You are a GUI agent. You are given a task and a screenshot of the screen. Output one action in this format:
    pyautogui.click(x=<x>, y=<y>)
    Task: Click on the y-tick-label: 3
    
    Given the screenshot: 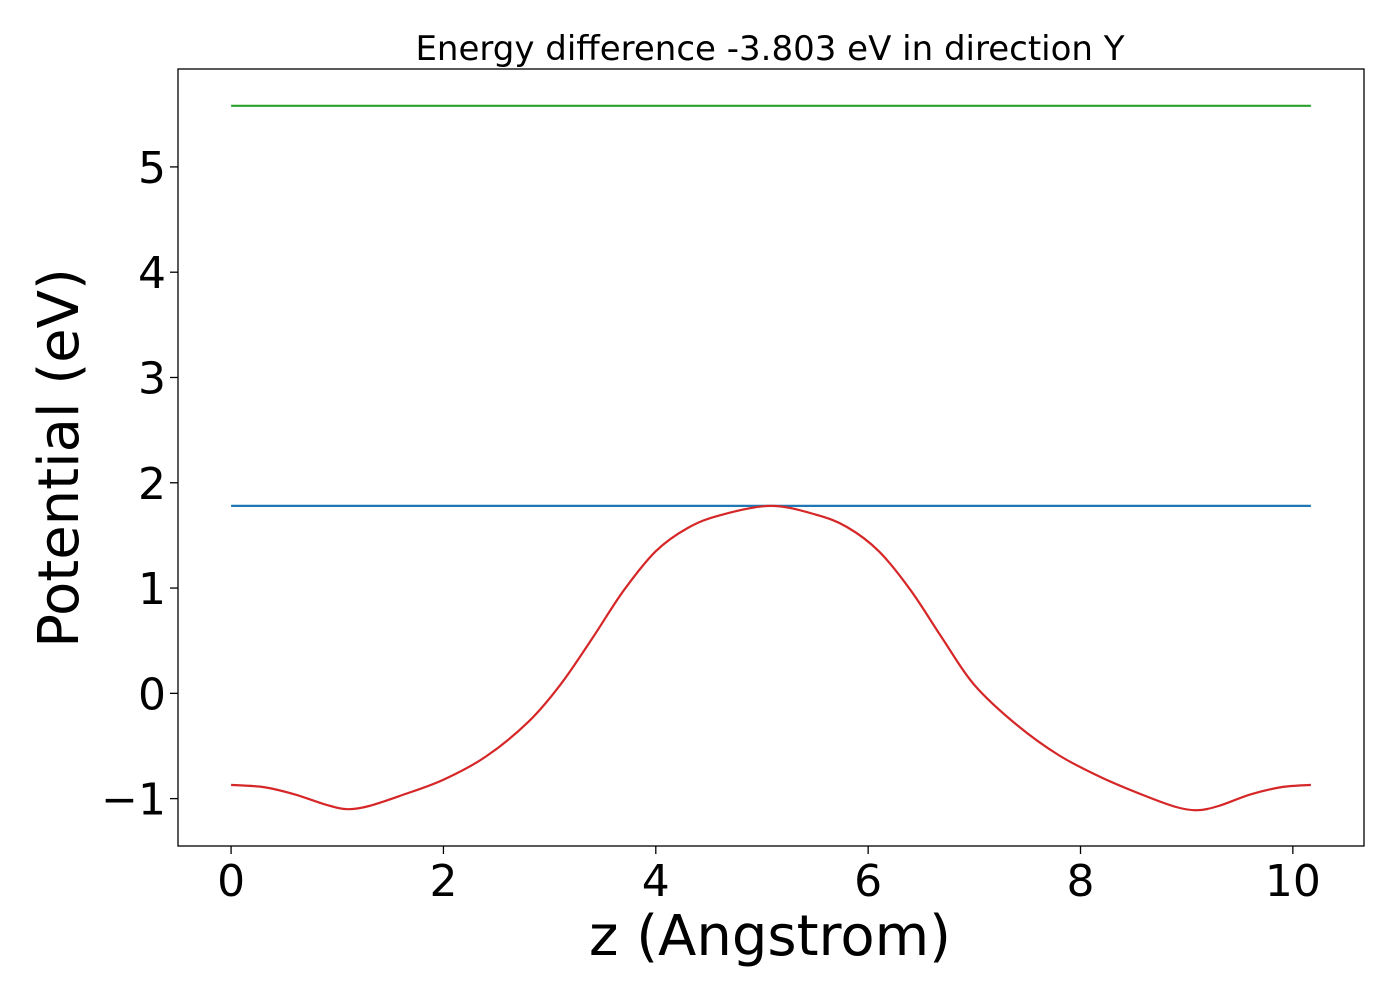 What is the action you would take?
    pyautogui.click(x=152, y=378)
    